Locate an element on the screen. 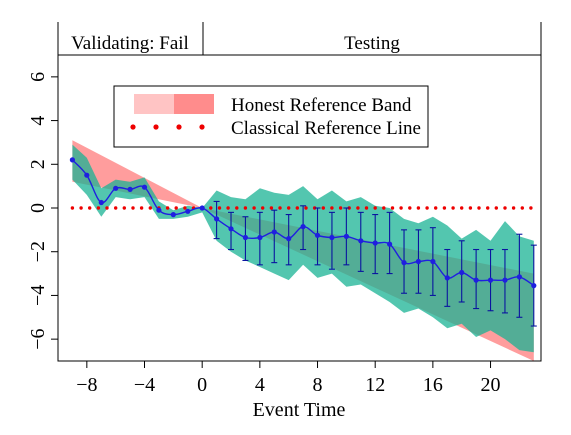 The image size is (571, 435). y-tick-label: −6 is located at coordinates (38, 338).